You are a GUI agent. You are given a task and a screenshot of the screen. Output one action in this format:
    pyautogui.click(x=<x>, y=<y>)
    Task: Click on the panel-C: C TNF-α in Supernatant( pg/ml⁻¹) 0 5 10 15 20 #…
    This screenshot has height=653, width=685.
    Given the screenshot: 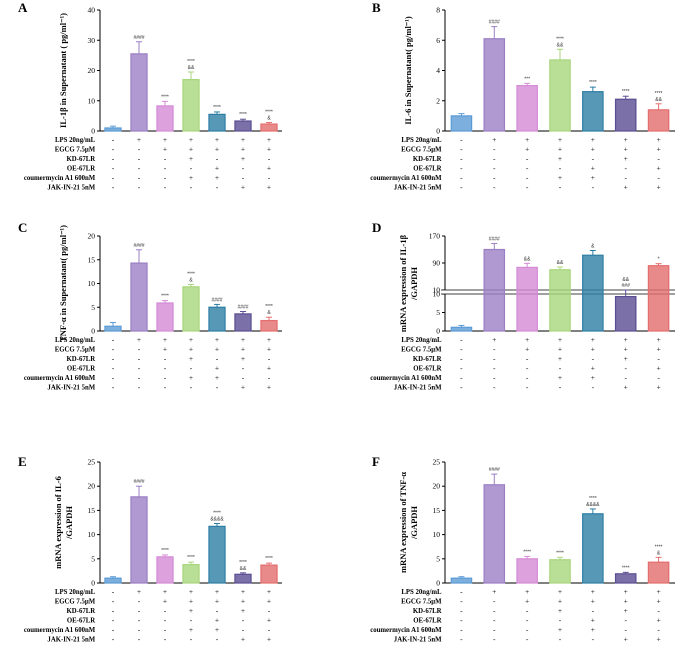 What is the action you would take?
    pyautogui.click(x=150, y=306)
    